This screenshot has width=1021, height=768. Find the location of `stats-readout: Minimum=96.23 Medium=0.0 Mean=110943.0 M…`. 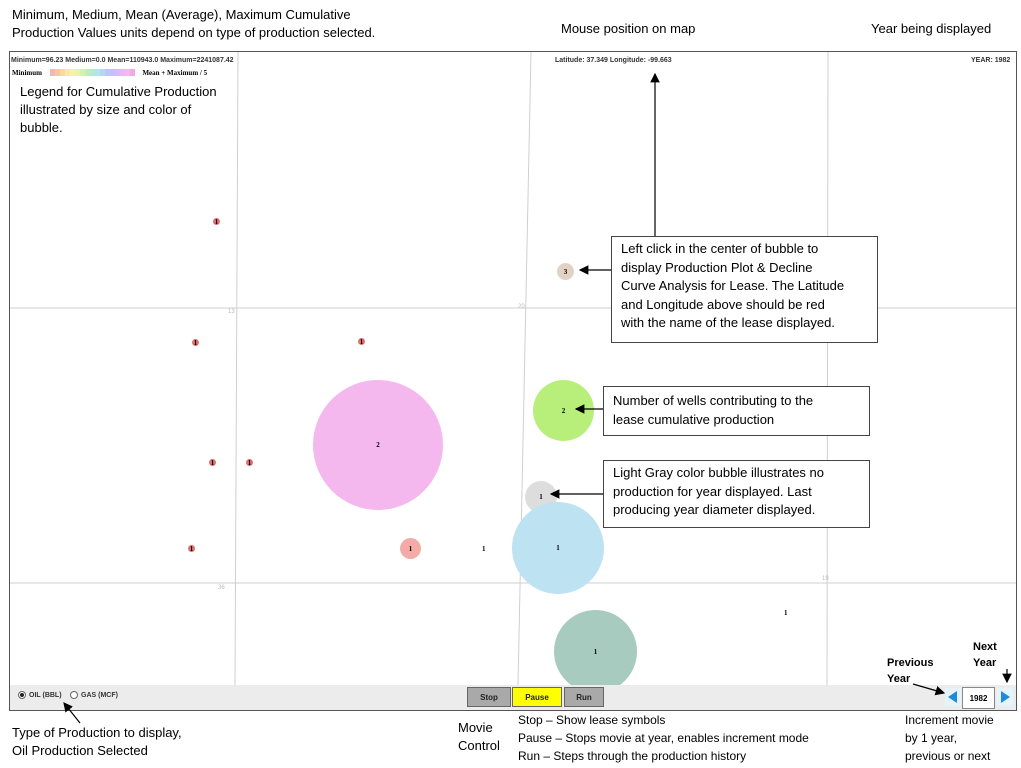

stats-readout: Minimum=96.23 Medium=0.0 Mean=110943.0 M… is located at coordinates (122, 60).